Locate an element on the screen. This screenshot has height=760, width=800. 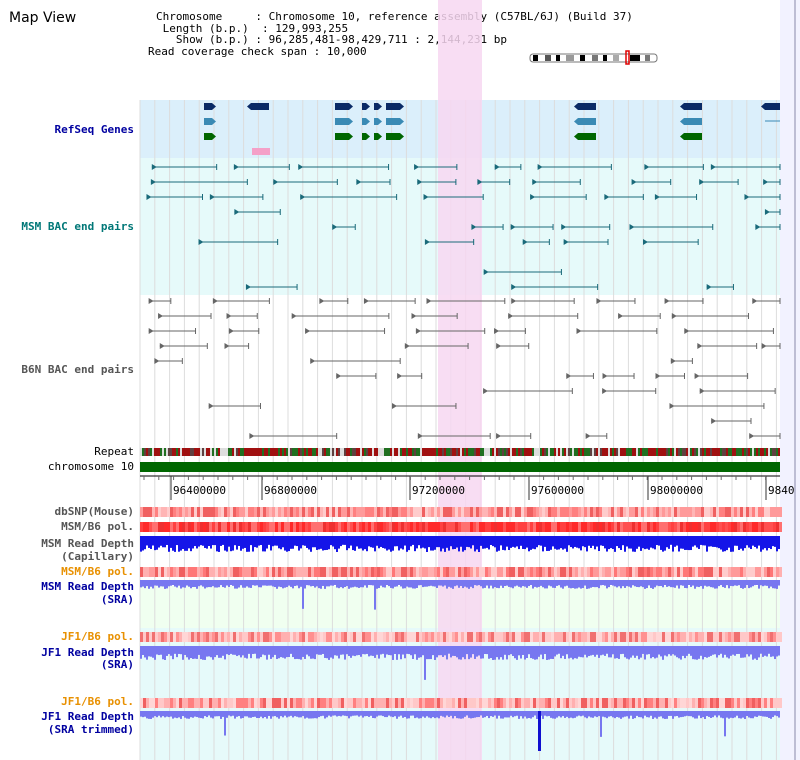
label-jf1-depth-sra-sub: (SRA) is located at coordinates (117, 664).